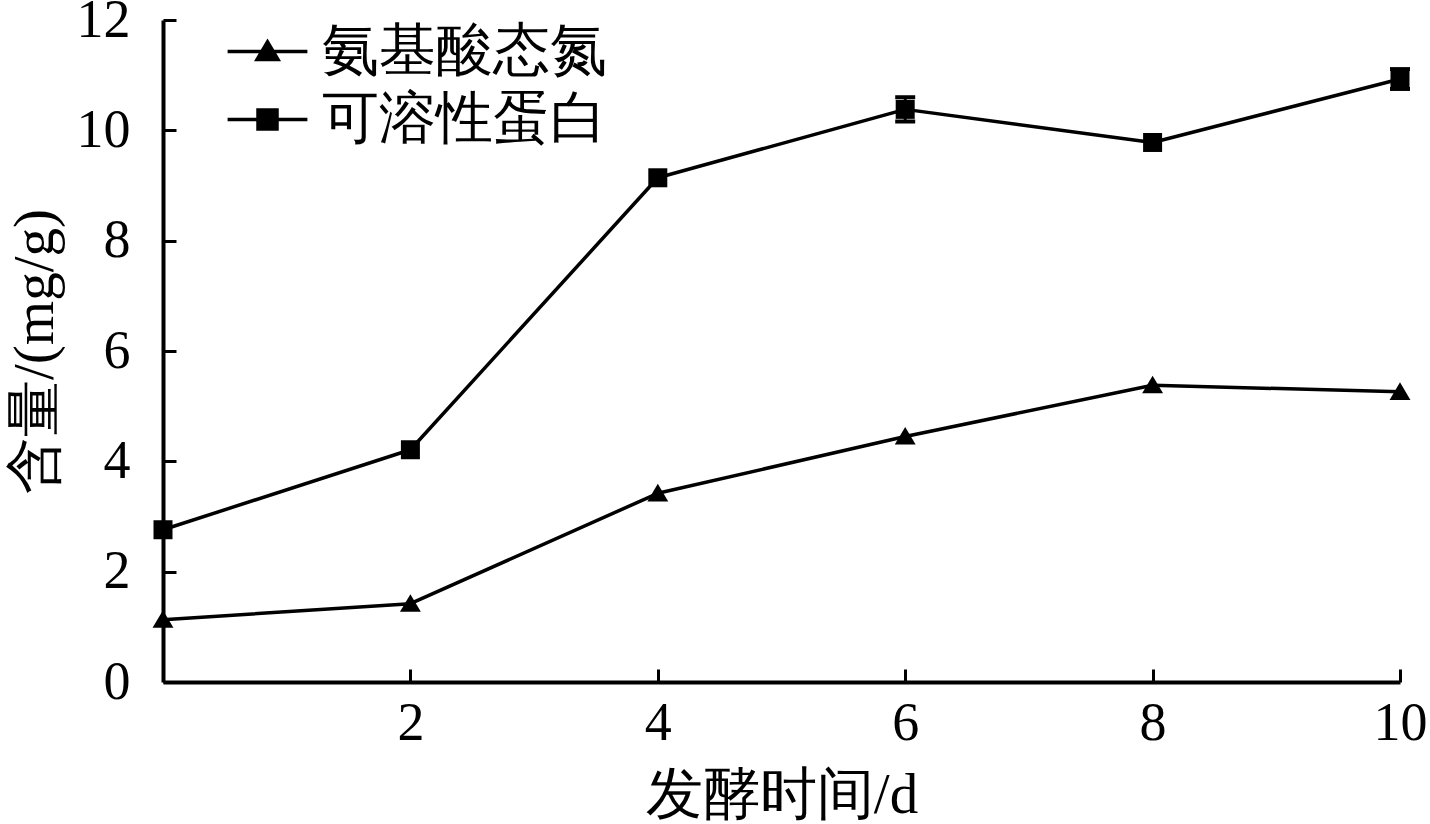 The image size is (1430, 824). I want to click on x-tick-label: 10, so click(1400, 721).